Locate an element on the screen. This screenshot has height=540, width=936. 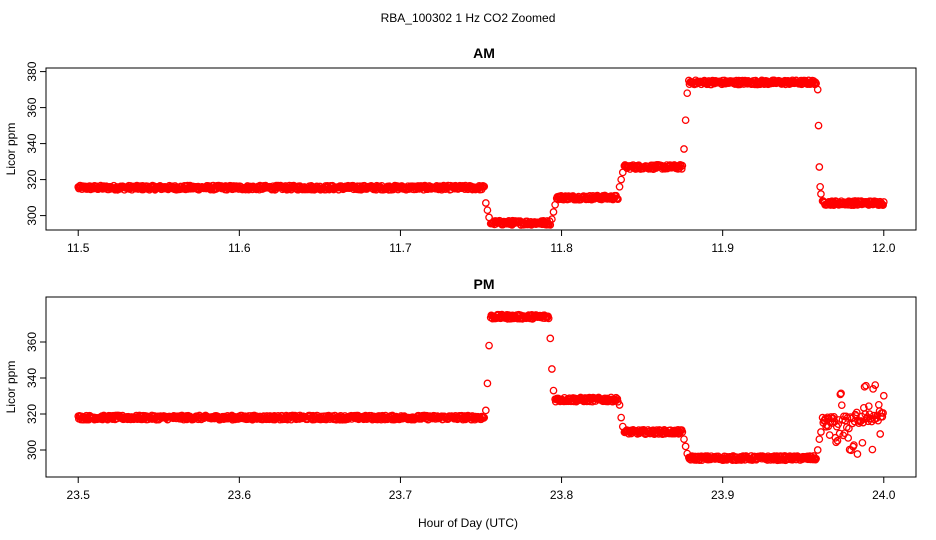
pm-ytick-label: 320 is located at coordinates (32, 414).